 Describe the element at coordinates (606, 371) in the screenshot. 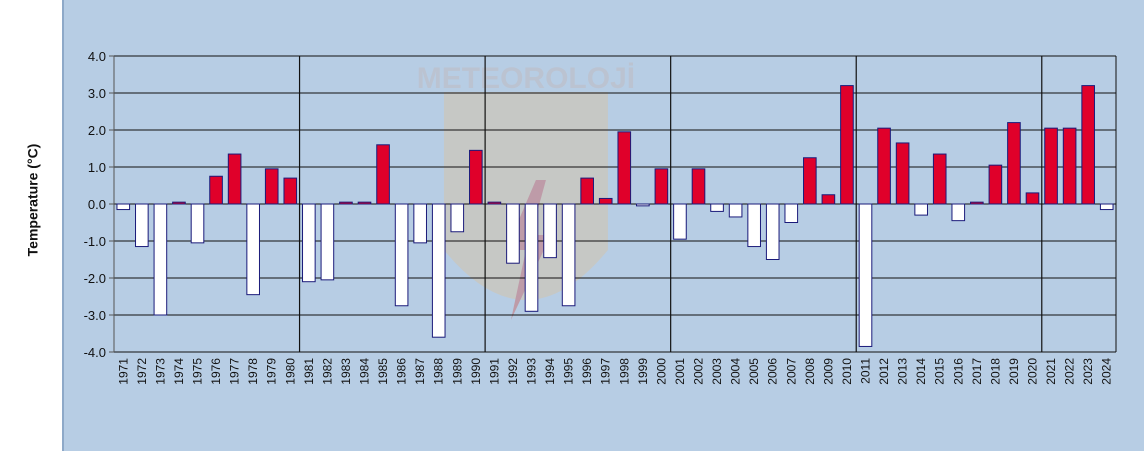

I see `x-tick-label: 1997` at that location.